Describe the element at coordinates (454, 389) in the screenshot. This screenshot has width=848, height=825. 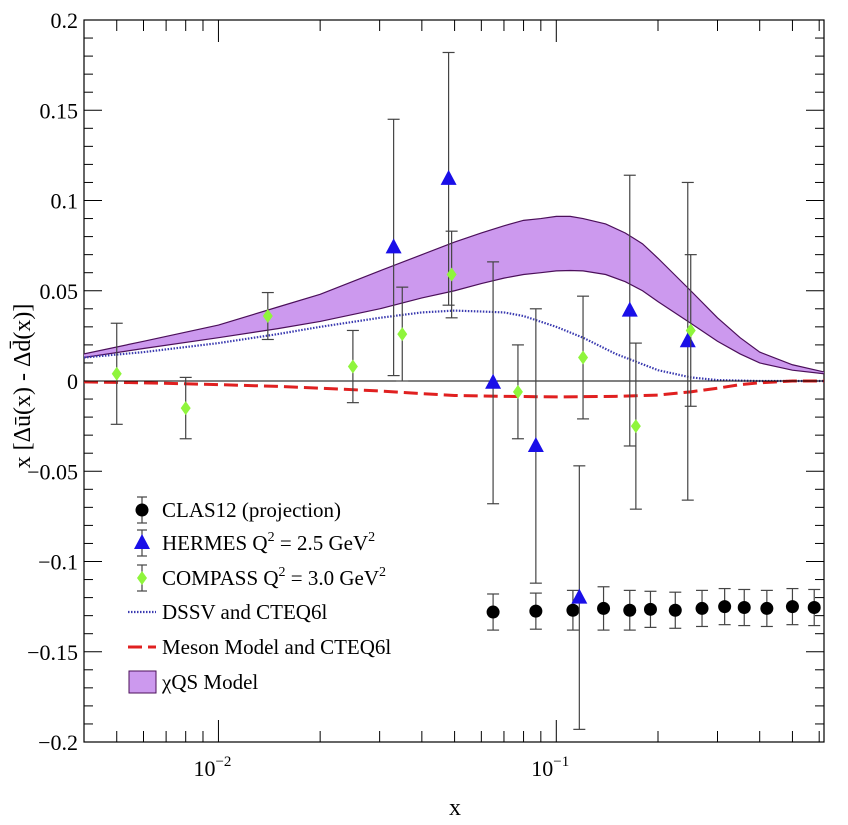
I see `meson-curve` at that location.